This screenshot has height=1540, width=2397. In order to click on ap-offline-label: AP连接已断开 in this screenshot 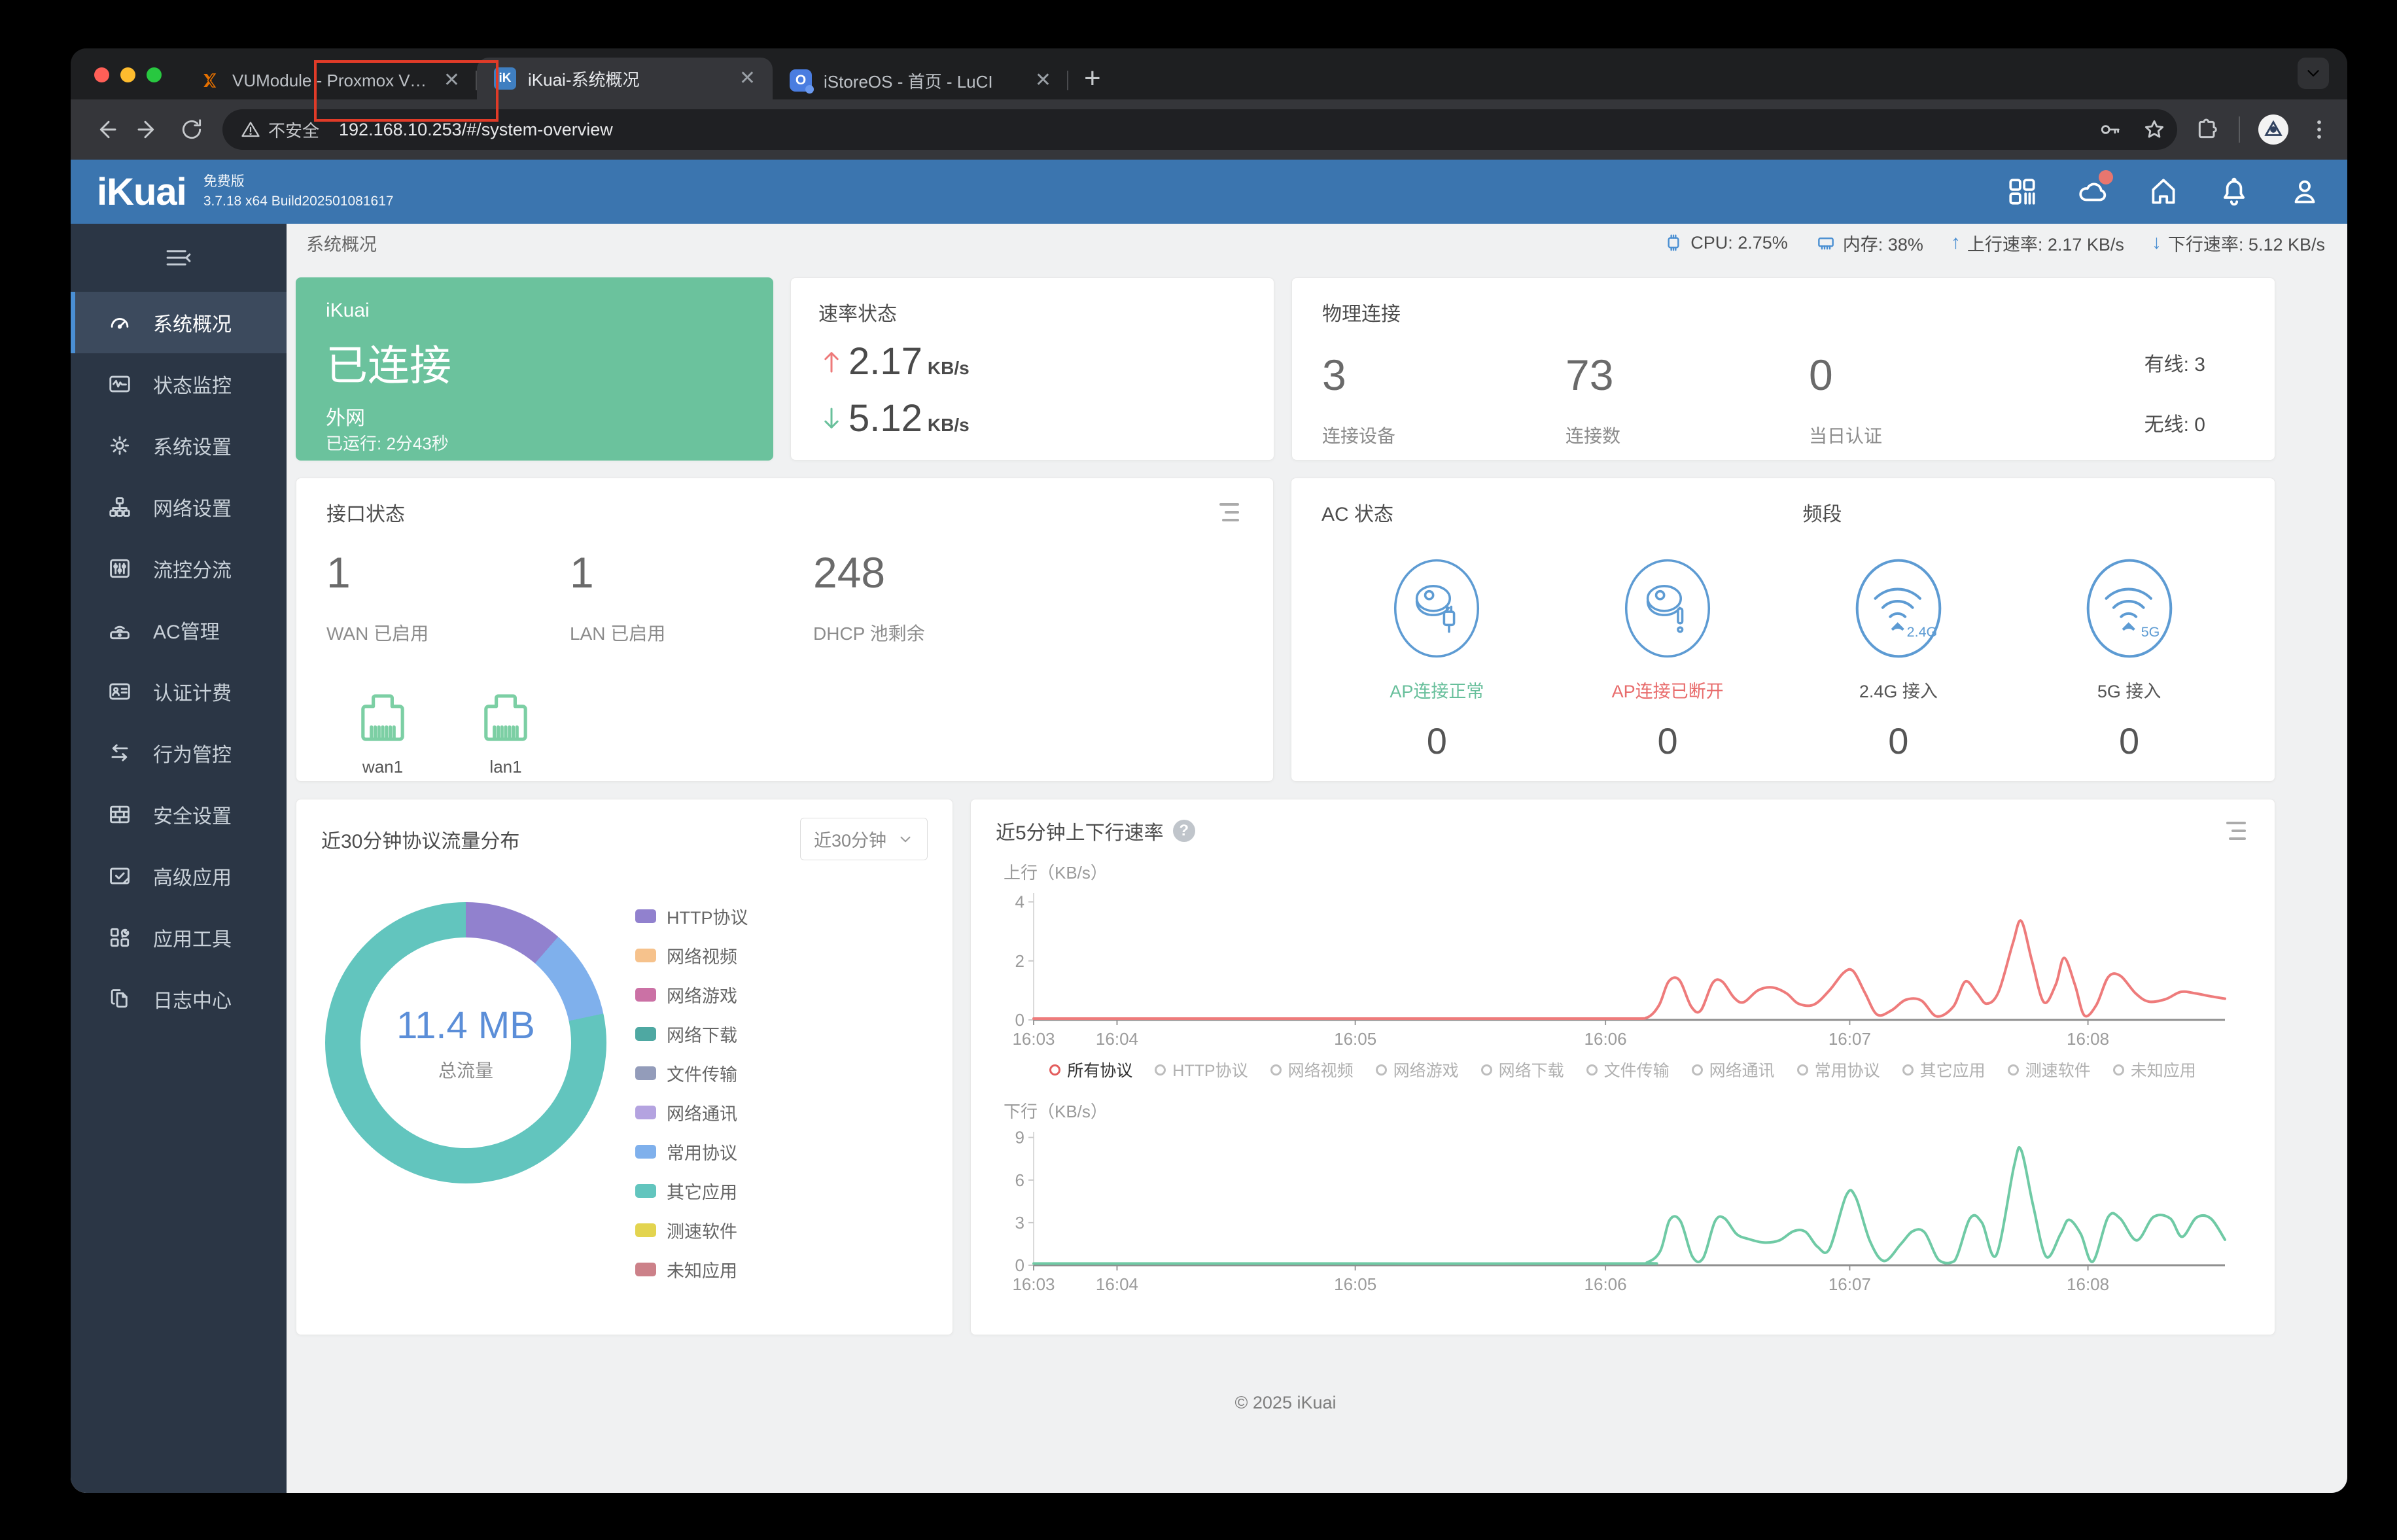, I will do `click(1667, 691)`.